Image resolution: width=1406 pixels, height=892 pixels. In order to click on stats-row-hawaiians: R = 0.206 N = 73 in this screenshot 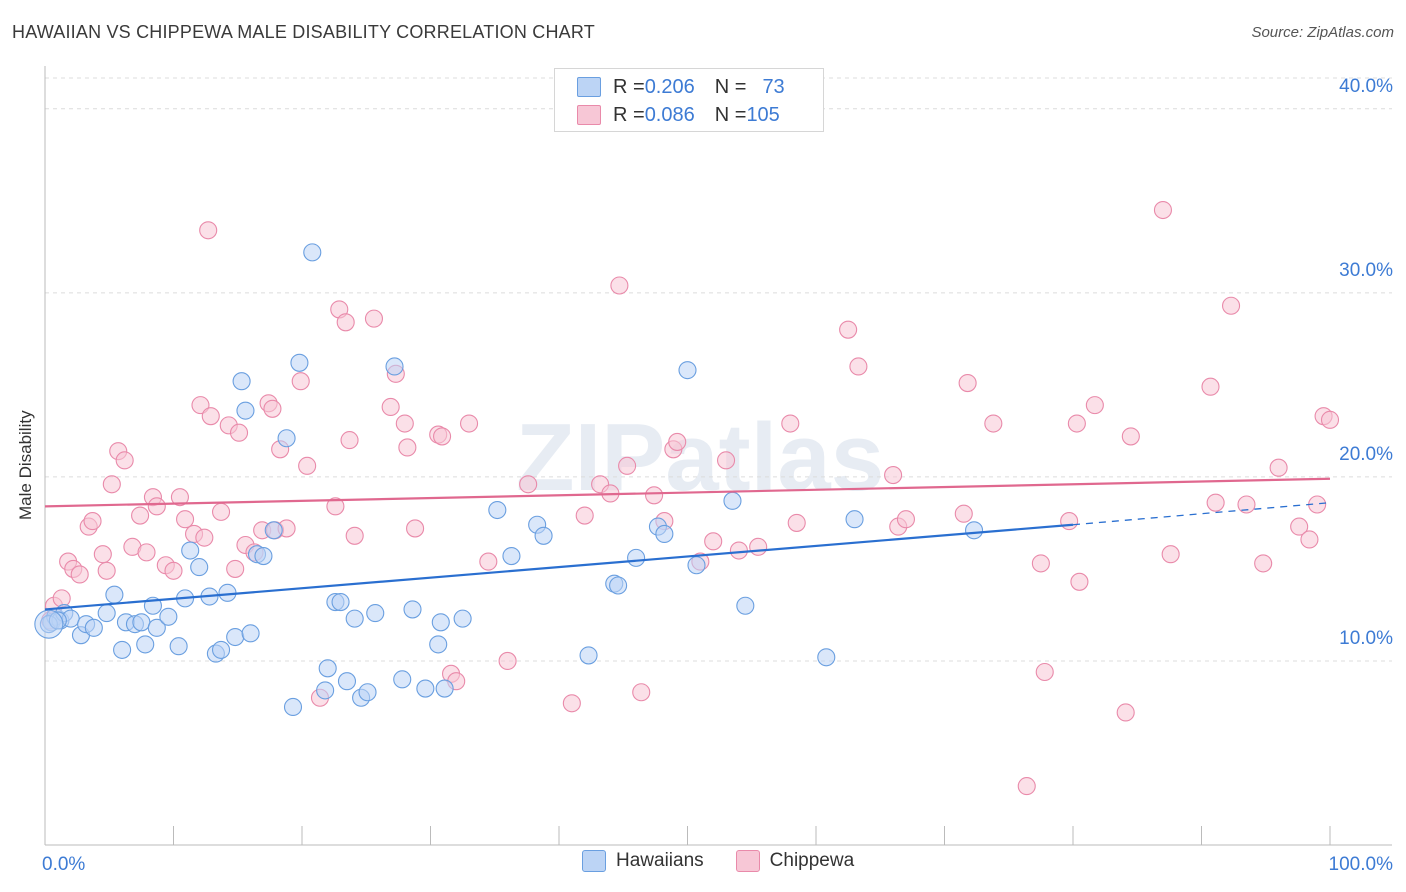, I will do `click(681, 87)`.